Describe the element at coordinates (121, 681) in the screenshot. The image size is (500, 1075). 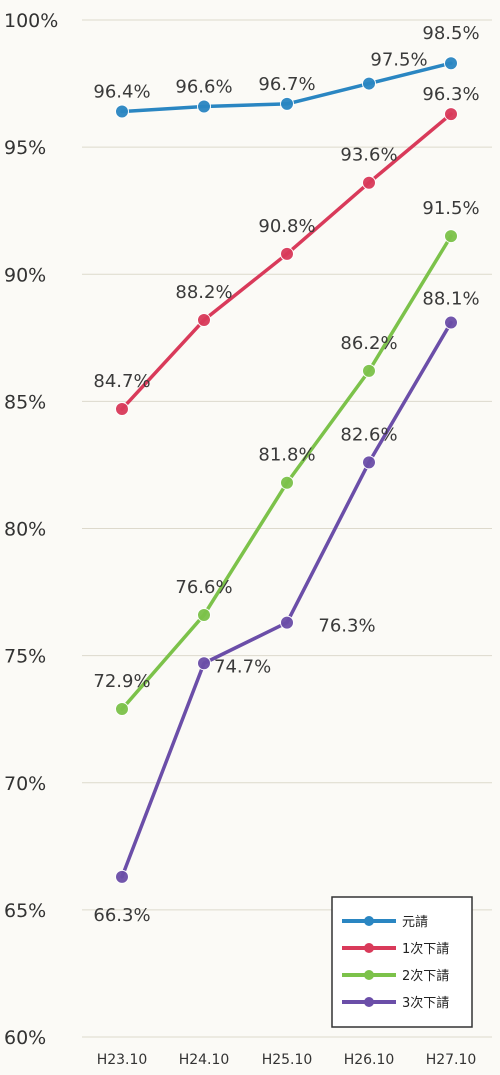
I see `data-label: 72.9%` at that location.